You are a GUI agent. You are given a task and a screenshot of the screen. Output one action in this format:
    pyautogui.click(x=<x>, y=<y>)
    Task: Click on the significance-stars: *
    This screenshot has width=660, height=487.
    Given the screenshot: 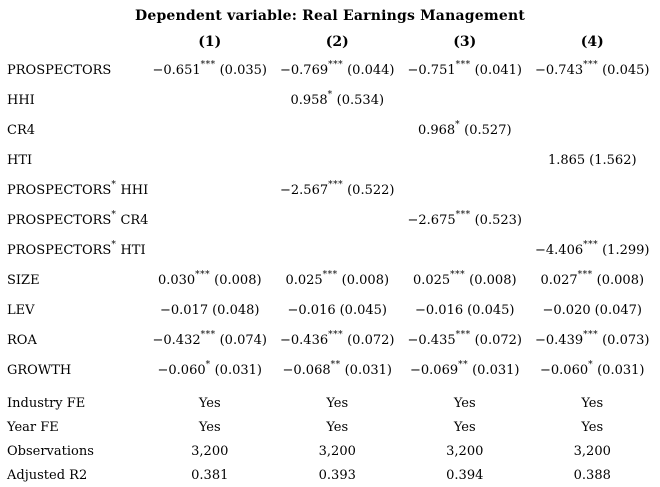 What is the action you would take?
    pyautogui.click(x=591, y=365)
    